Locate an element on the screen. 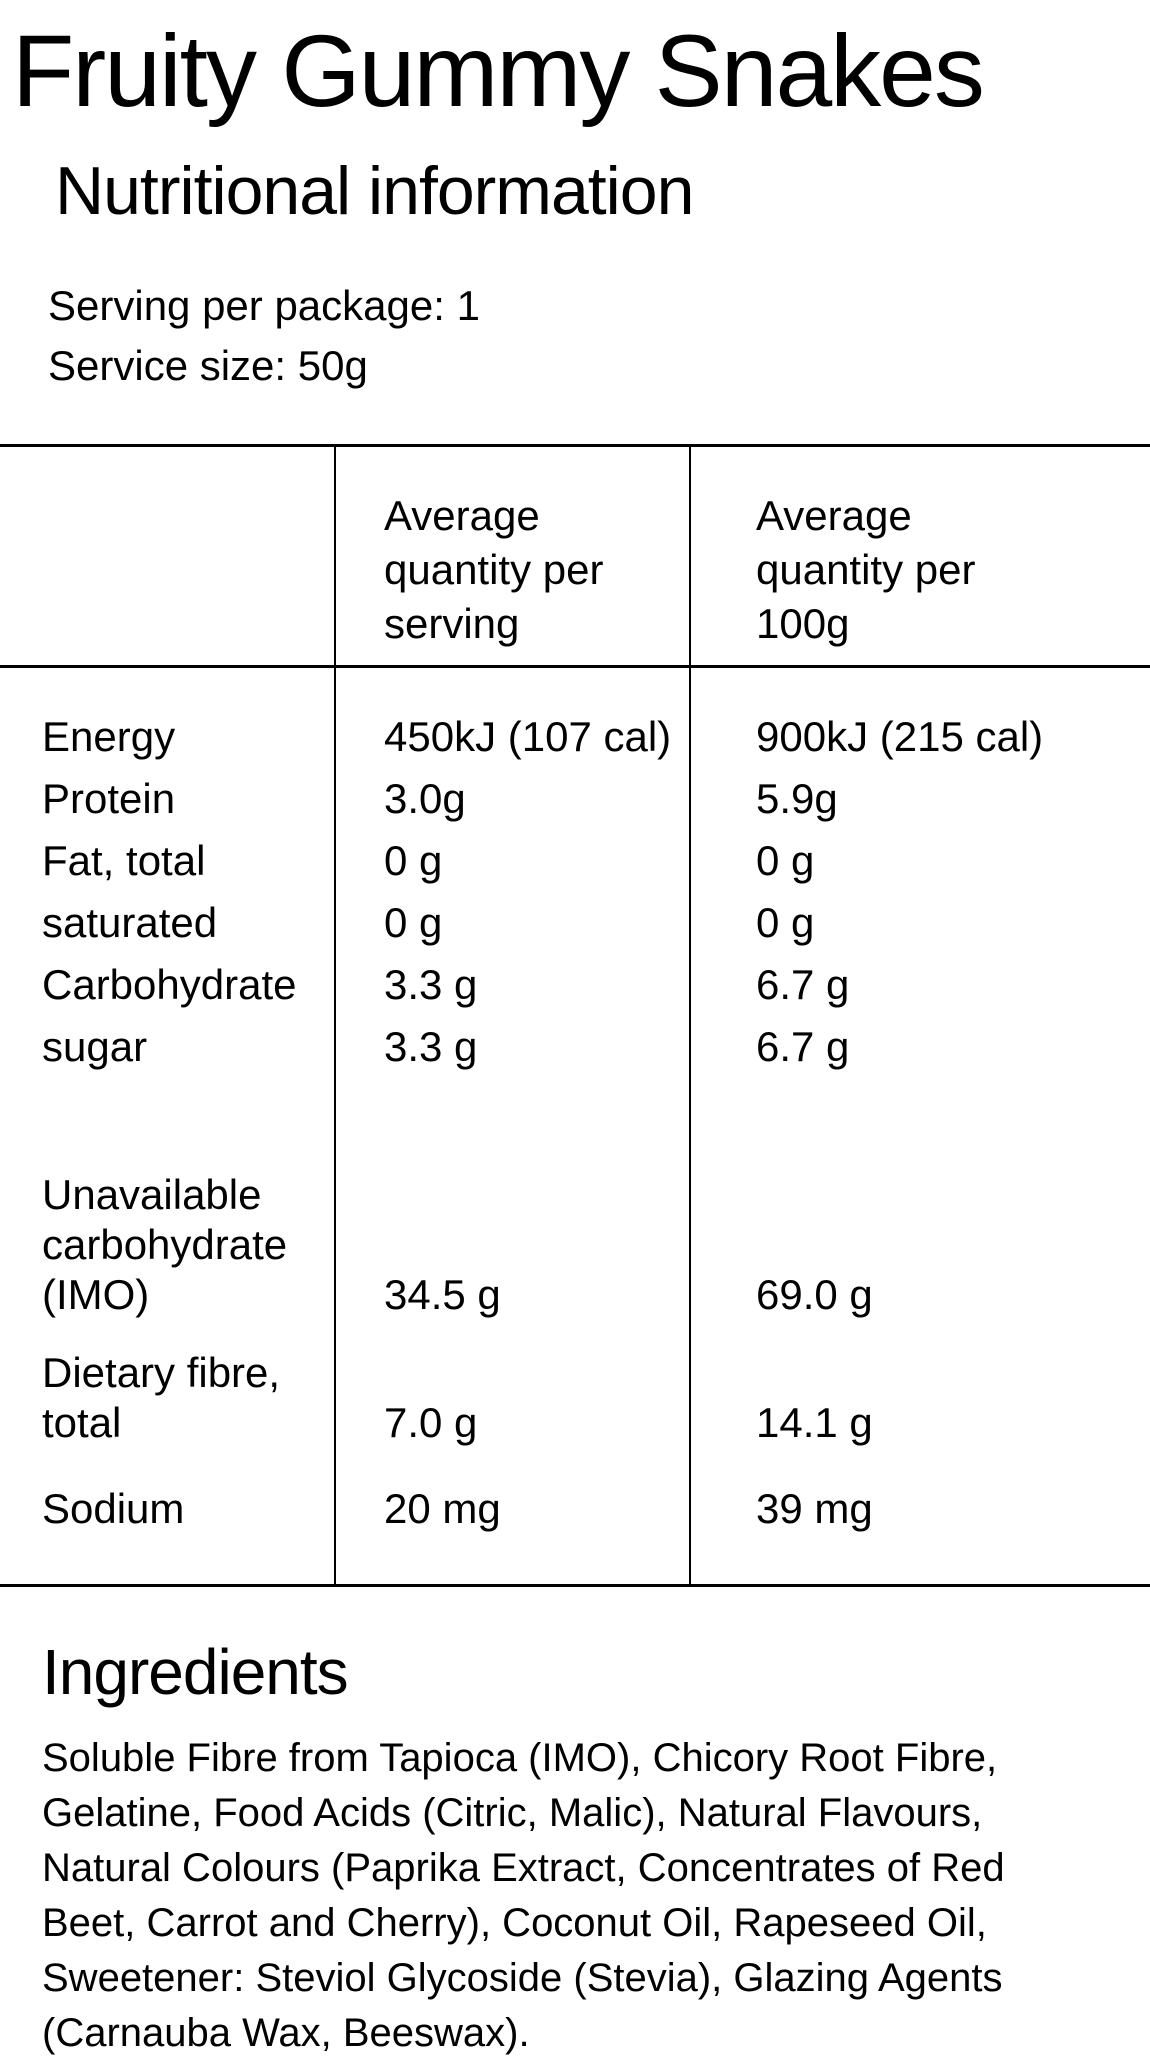 The width and height of the screenshot is (1150, 2067). table-row-protein: Protein 3.0g 5.9g is located at coordinates (575, 799).